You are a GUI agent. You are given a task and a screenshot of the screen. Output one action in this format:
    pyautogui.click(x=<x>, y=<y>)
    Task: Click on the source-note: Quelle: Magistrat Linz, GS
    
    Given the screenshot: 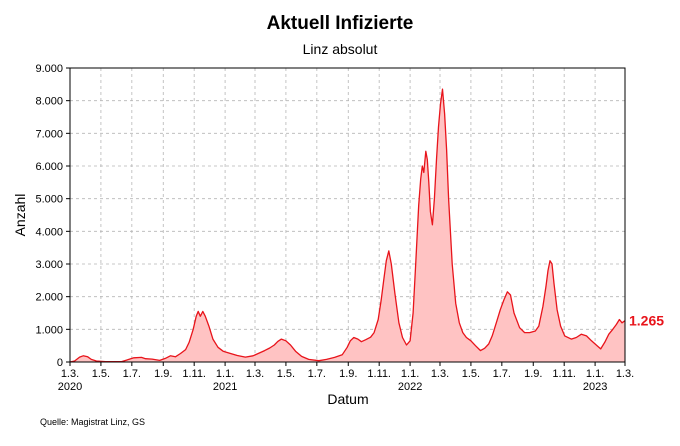 What is the action you would take?
    pyautogui.click(x=93, y=422)
    